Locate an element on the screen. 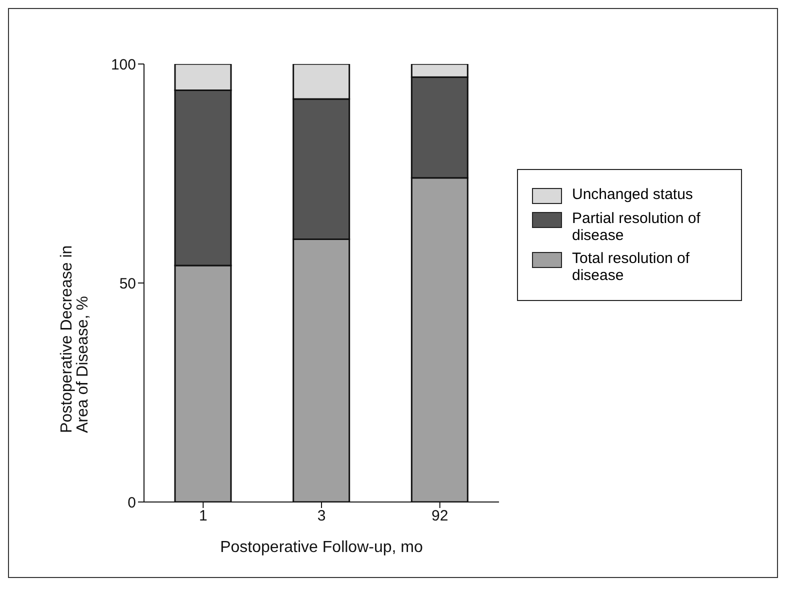 This screenshot has width=788, height=589. legend-label: Total resolution of disease is located at coordinates (631, 267).